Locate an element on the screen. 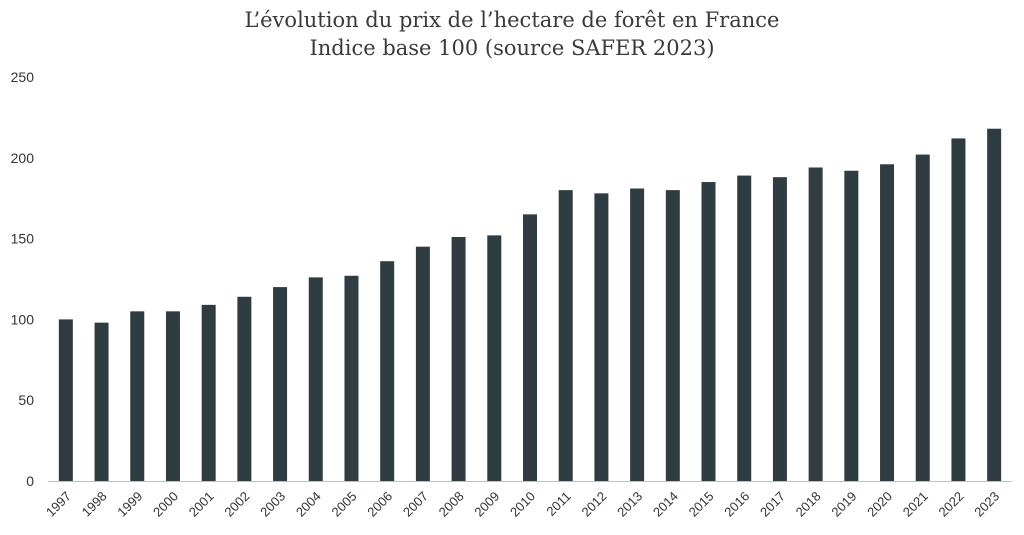 This screenshot has width=1024, height=535. y-tick-label: 150 is located at coordinates (23, 239).